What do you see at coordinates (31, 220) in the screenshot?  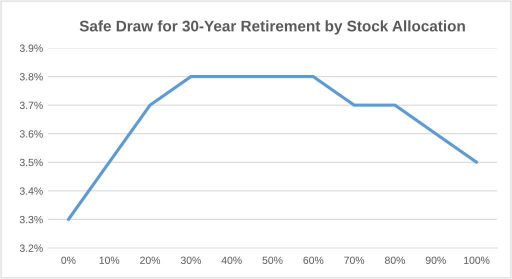 I see `y-tick-label: 3.3%` at bounding box center [31, 220].